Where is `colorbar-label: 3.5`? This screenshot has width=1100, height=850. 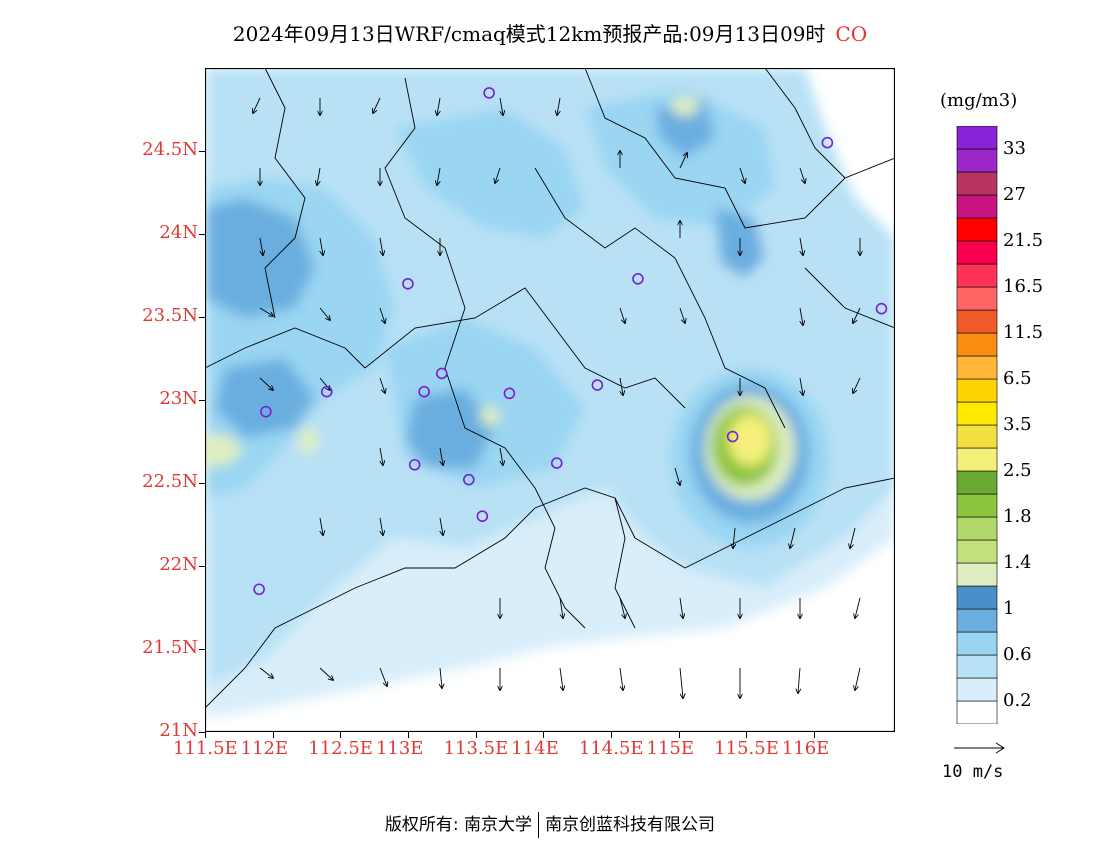
colorbar-label: 3.5 is located at coordinates (1017, 424).